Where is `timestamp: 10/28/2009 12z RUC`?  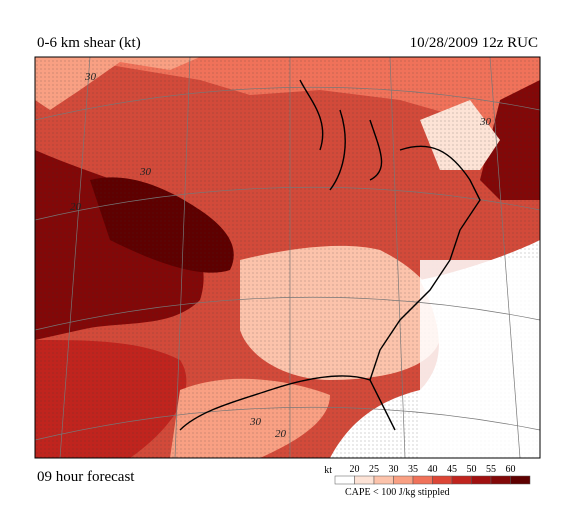
timestamp: 10/28/2009 12z RUC is located at coordinates (474, 43).